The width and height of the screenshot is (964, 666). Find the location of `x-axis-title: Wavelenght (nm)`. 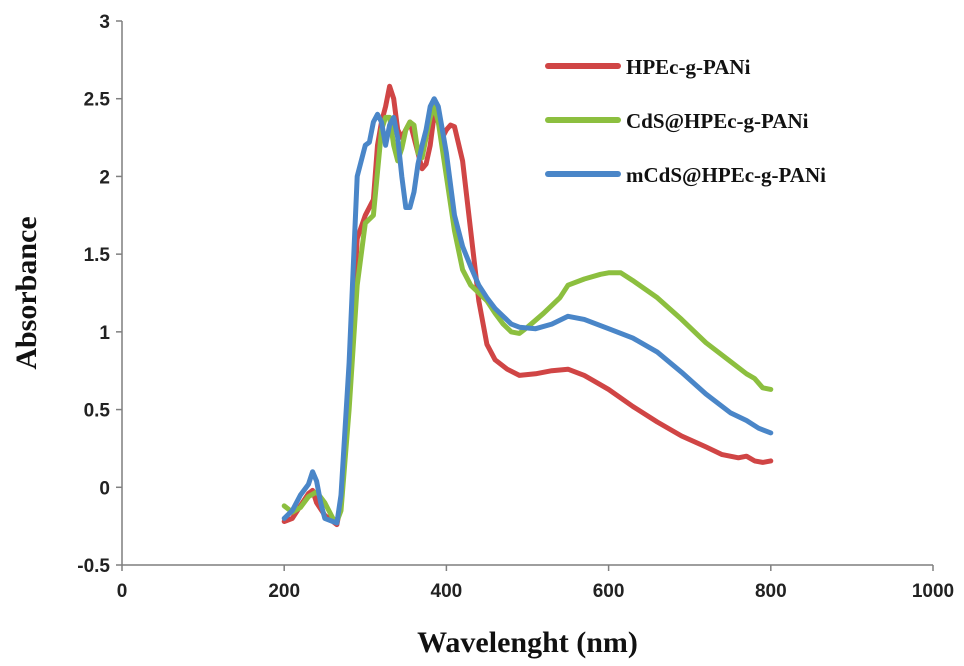

x-axis-title: Wavelenght (nm) is located at coordinates (527, 642).